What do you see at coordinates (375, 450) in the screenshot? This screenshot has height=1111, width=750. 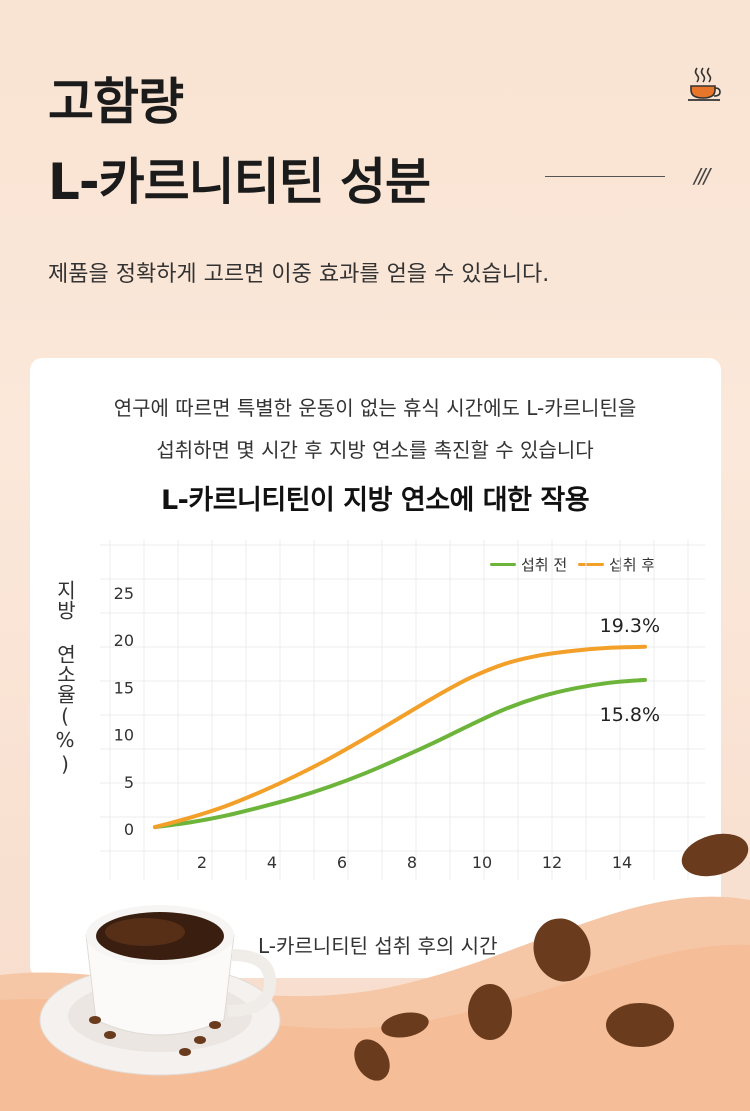 I see `card-description-line2: 섭취하면 몇 시간 후 지방 연소를 촉진할 수 있습니다` at bounding box center [375, 450].